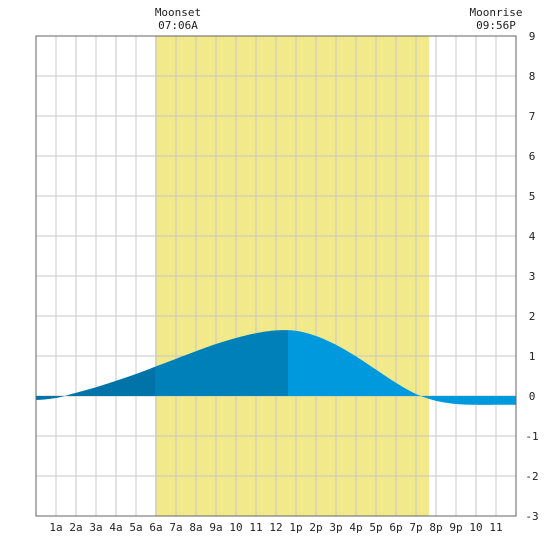 This screenshot has width=550, height=550. I want to click on x-tick-label: 9a, so click(215, 527).